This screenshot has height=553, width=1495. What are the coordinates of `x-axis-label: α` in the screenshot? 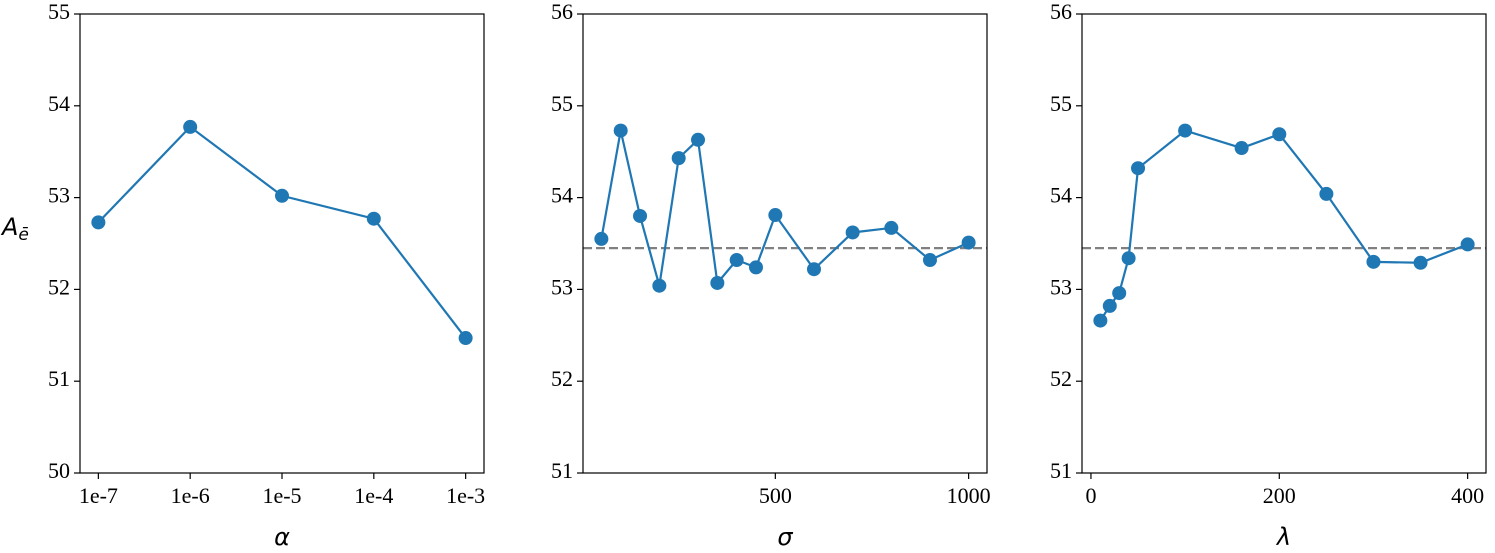 It's located at (282, 537).